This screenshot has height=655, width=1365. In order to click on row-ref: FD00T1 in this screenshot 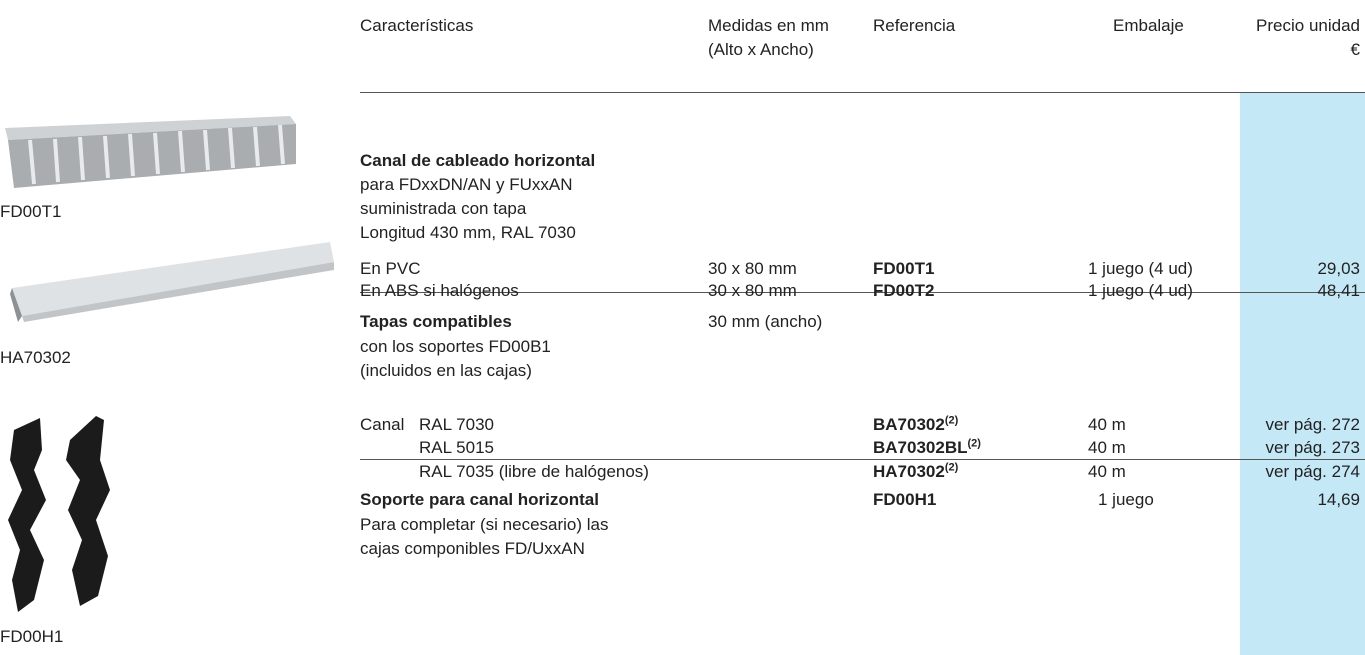, I will do `click(904, 268)`.